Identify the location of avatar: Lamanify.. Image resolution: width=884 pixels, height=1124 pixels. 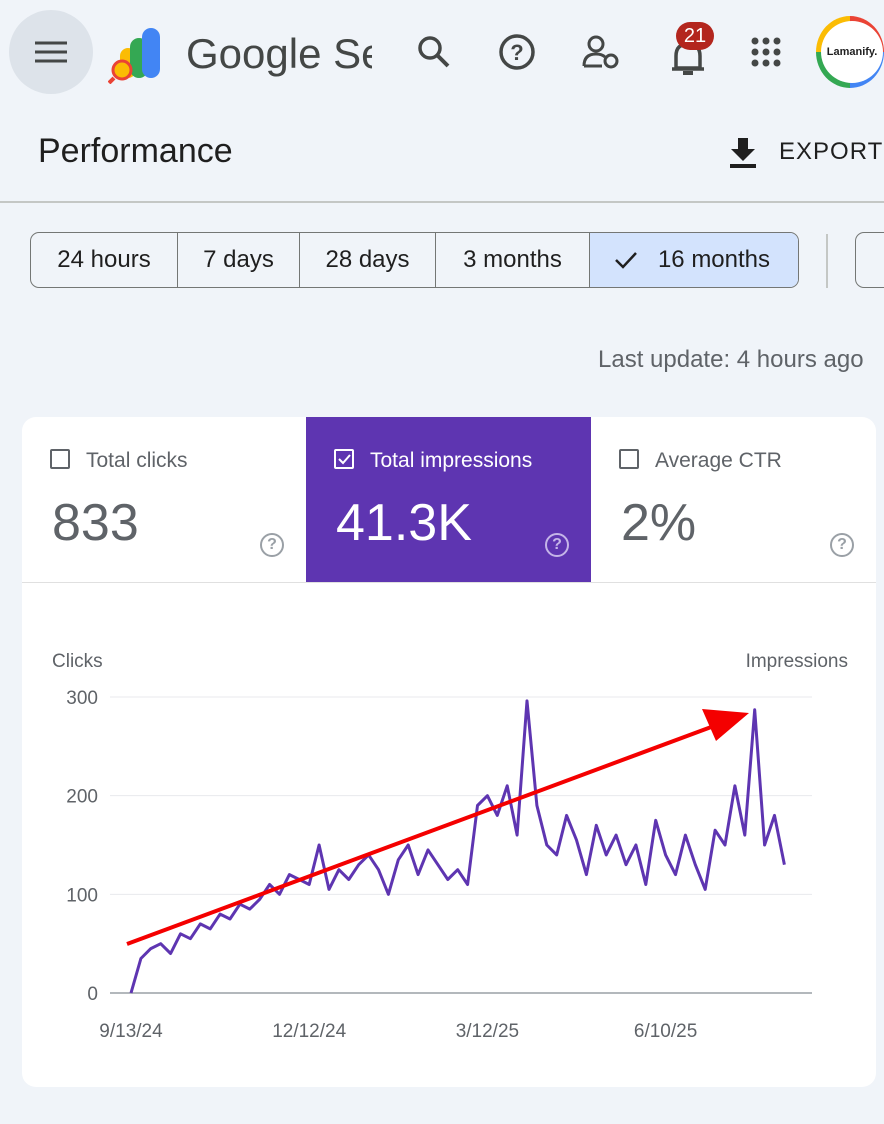
(852, 52).